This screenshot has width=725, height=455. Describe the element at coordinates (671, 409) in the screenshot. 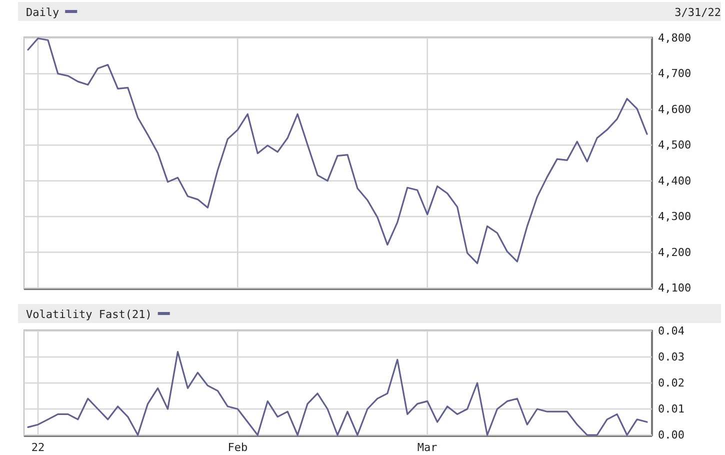

I see `y-tick-label: 0.01` at that location.